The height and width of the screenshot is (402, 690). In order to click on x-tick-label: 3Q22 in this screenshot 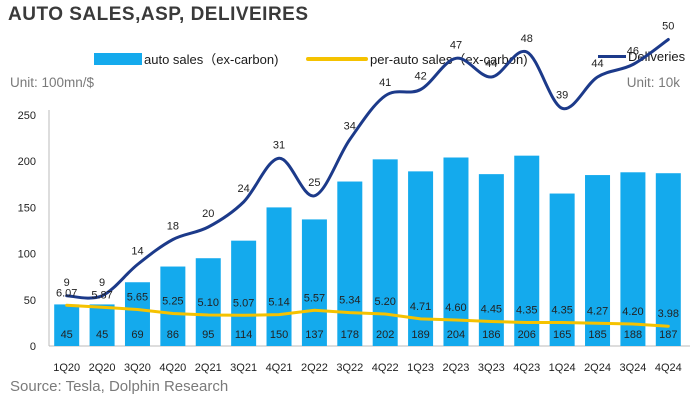, I will do `click(349, 368)`.